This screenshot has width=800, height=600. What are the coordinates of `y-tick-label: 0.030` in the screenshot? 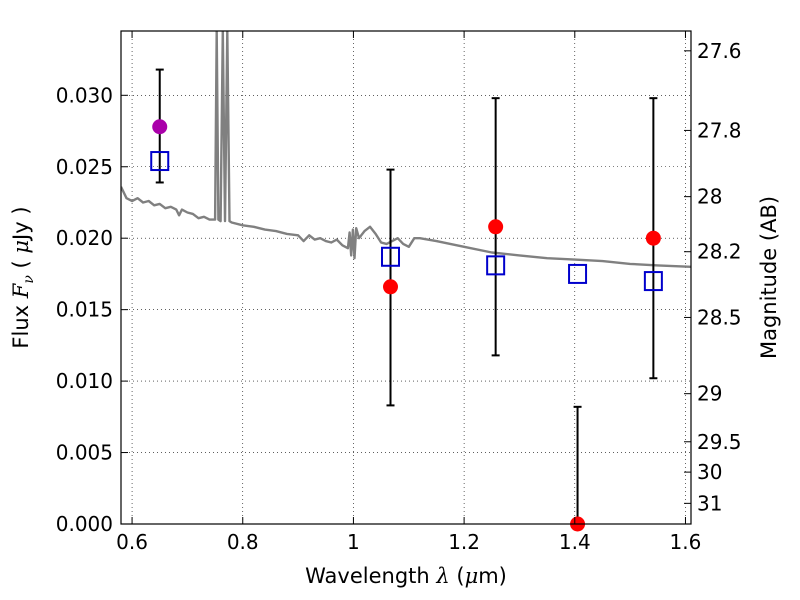 It's located at (84, 95).